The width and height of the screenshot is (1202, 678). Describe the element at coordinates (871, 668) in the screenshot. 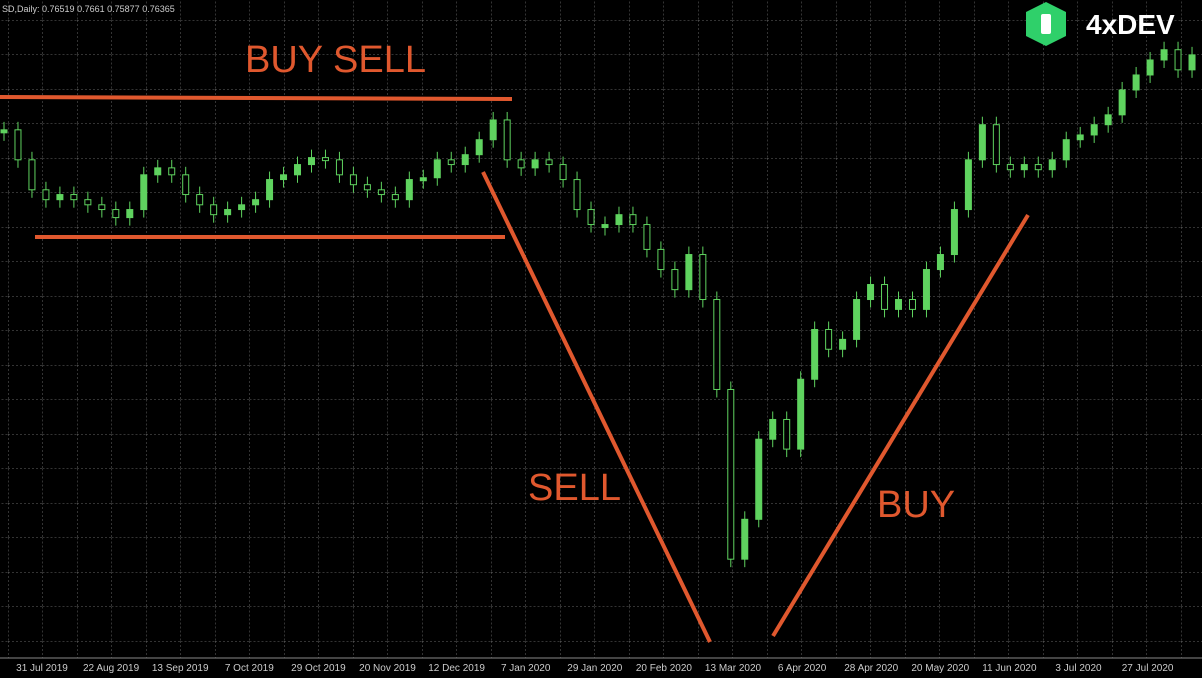

I see `x-tick-label: 28 Apr 2020` at that location.